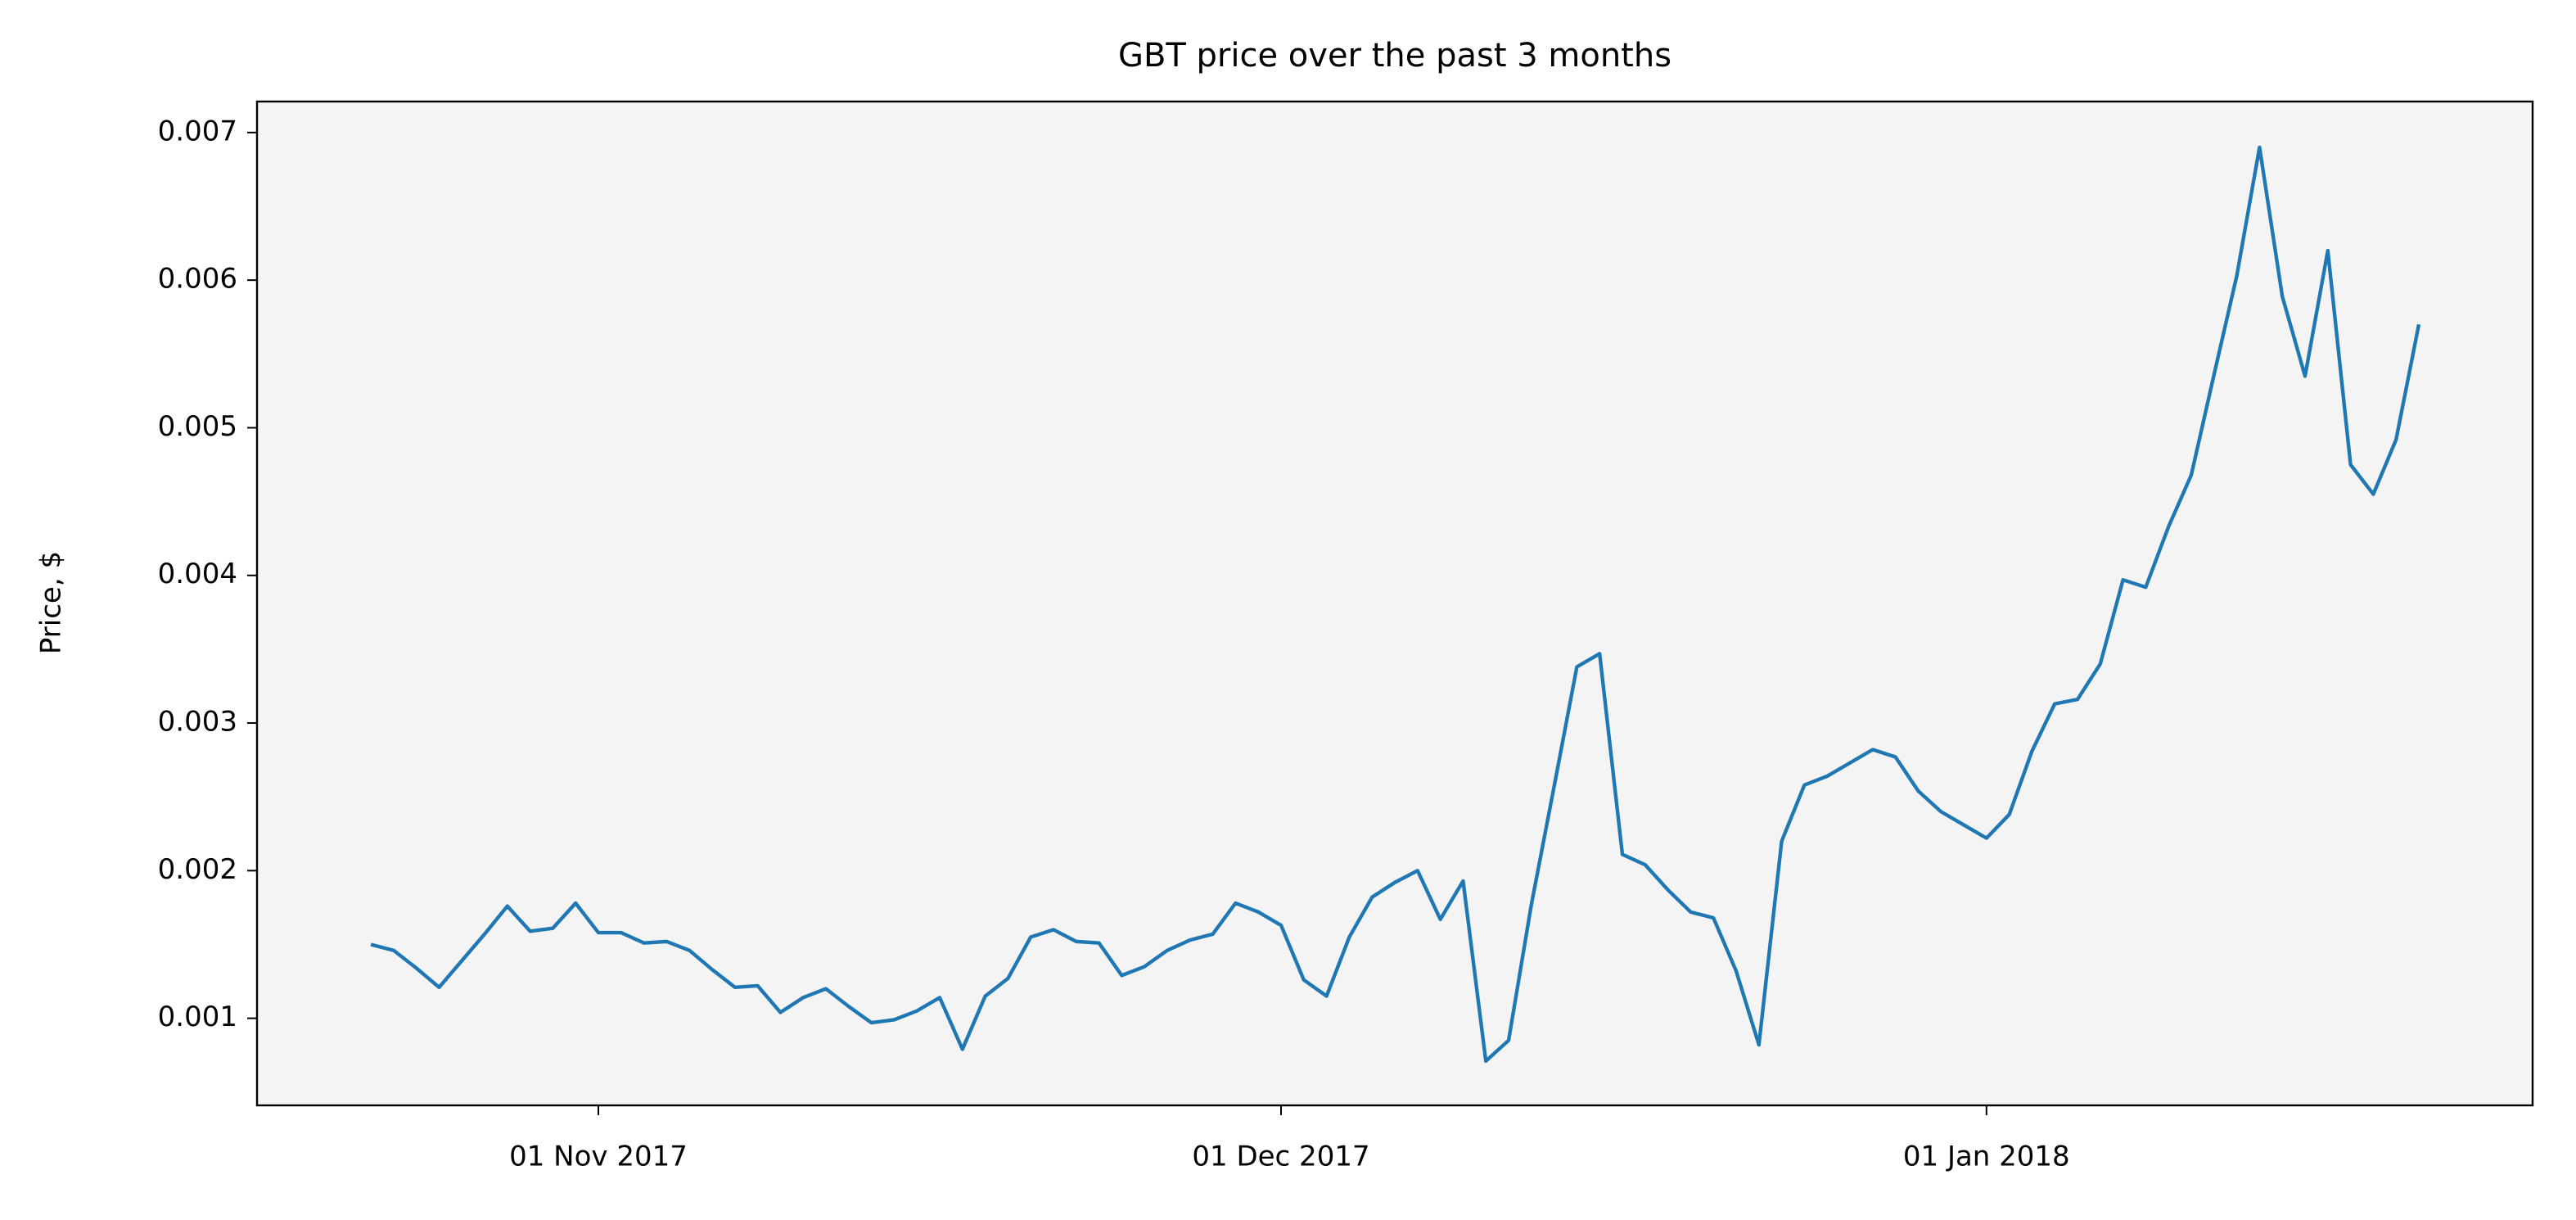  Describe the element at coordinates (197, 426) in the screenshot. I see `y-tick-label: 0.005` at that location.